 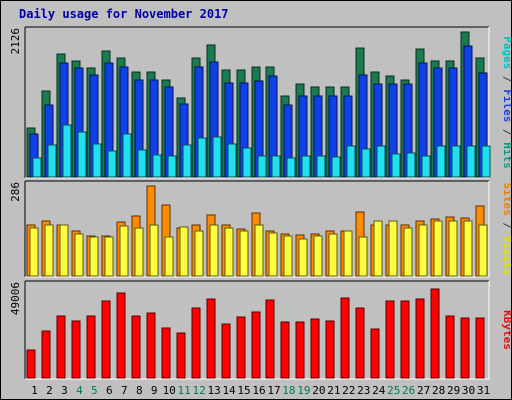 What do you see at coordinates (393, 390) in the screenshot?
I see `x-tick-label-day-25: 25` at bounding box center [393, 390].